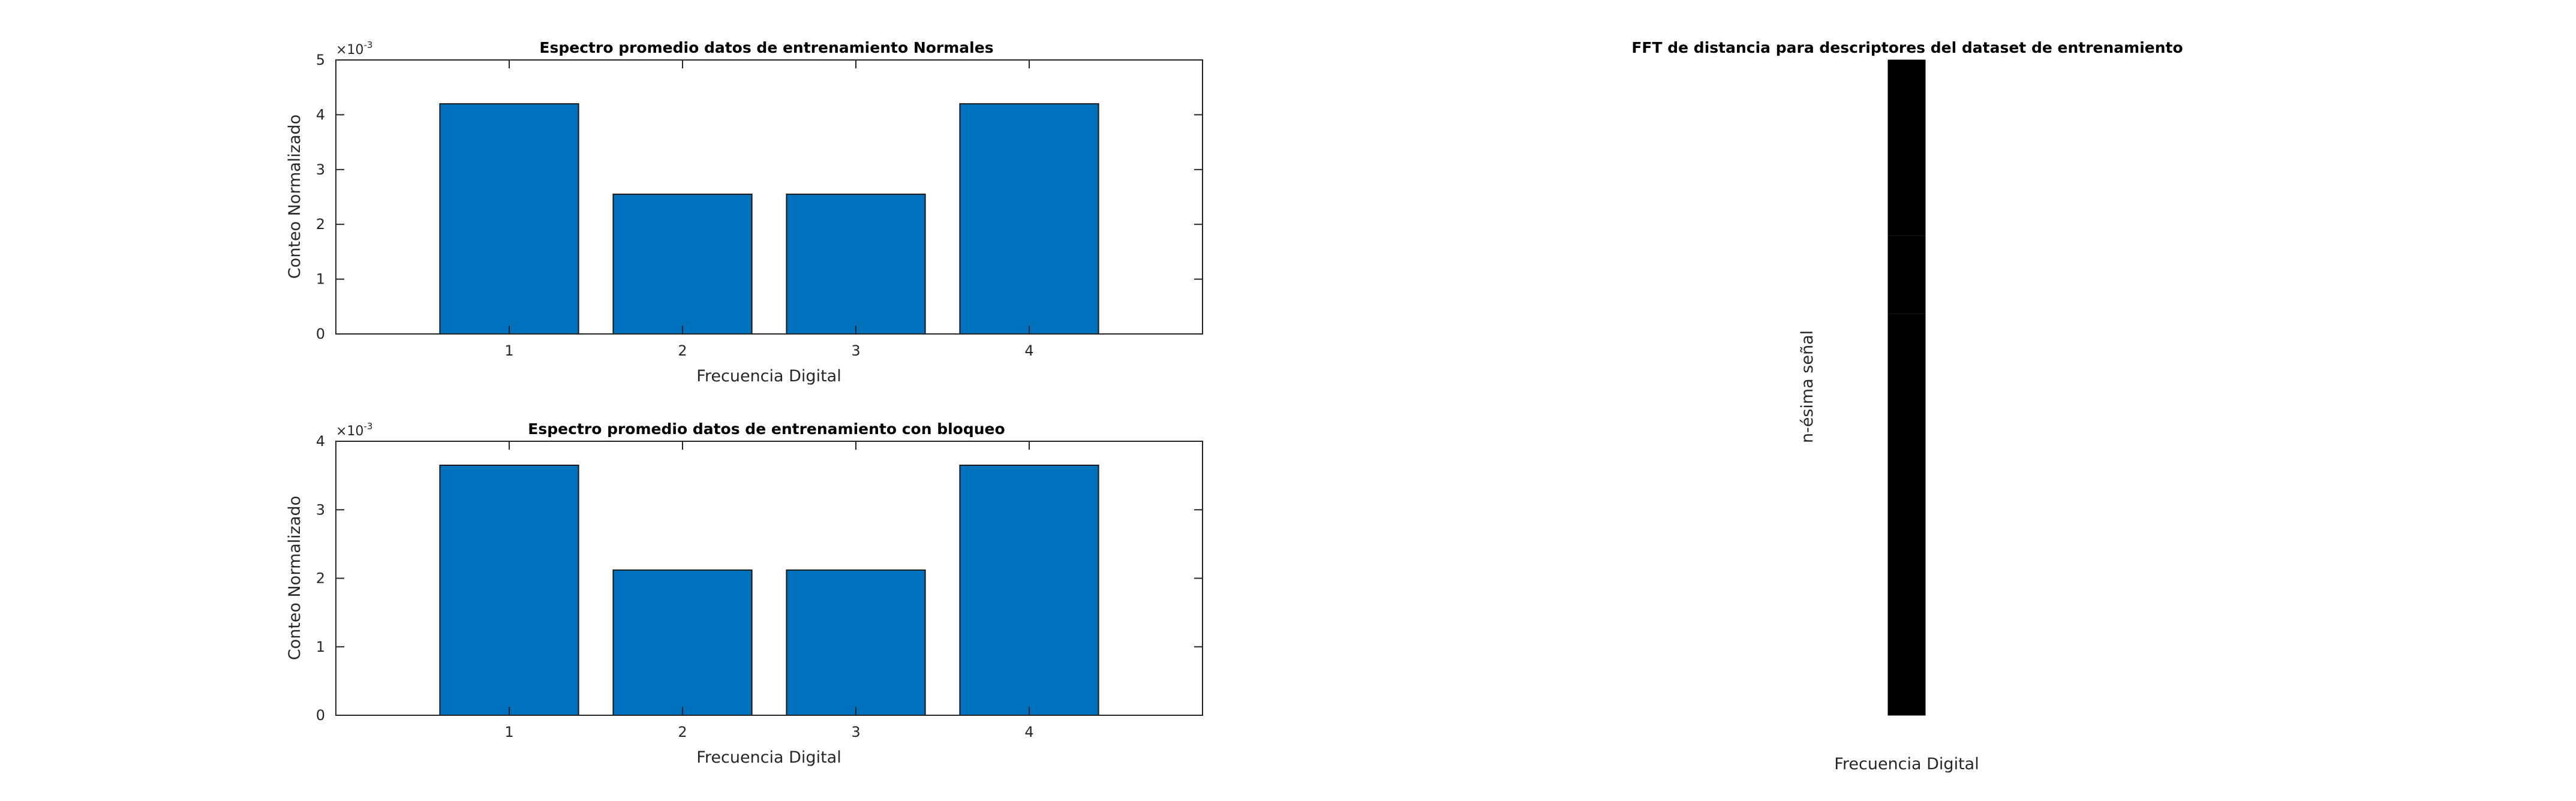  I want to click on y-axis-ticks: 0 1 2 3 4, so click(760, 579).